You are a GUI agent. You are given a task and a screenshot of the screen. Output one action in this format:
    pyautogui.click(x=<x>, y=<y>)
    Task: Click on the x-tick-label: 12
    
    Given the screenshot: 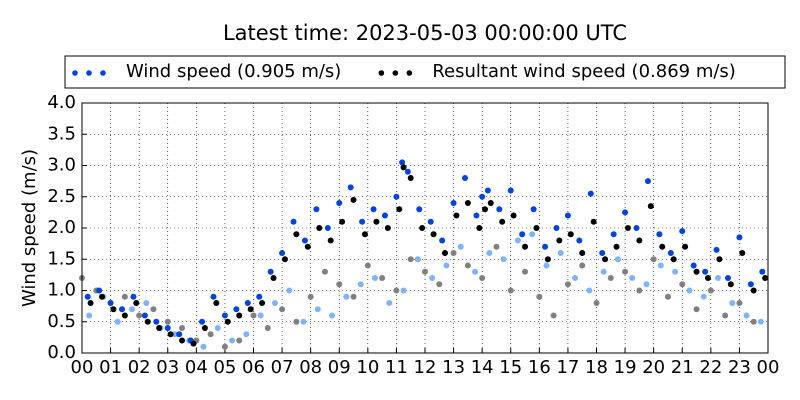 What is the action you would take?
    pyautogui.click(x=425, y=367)
    